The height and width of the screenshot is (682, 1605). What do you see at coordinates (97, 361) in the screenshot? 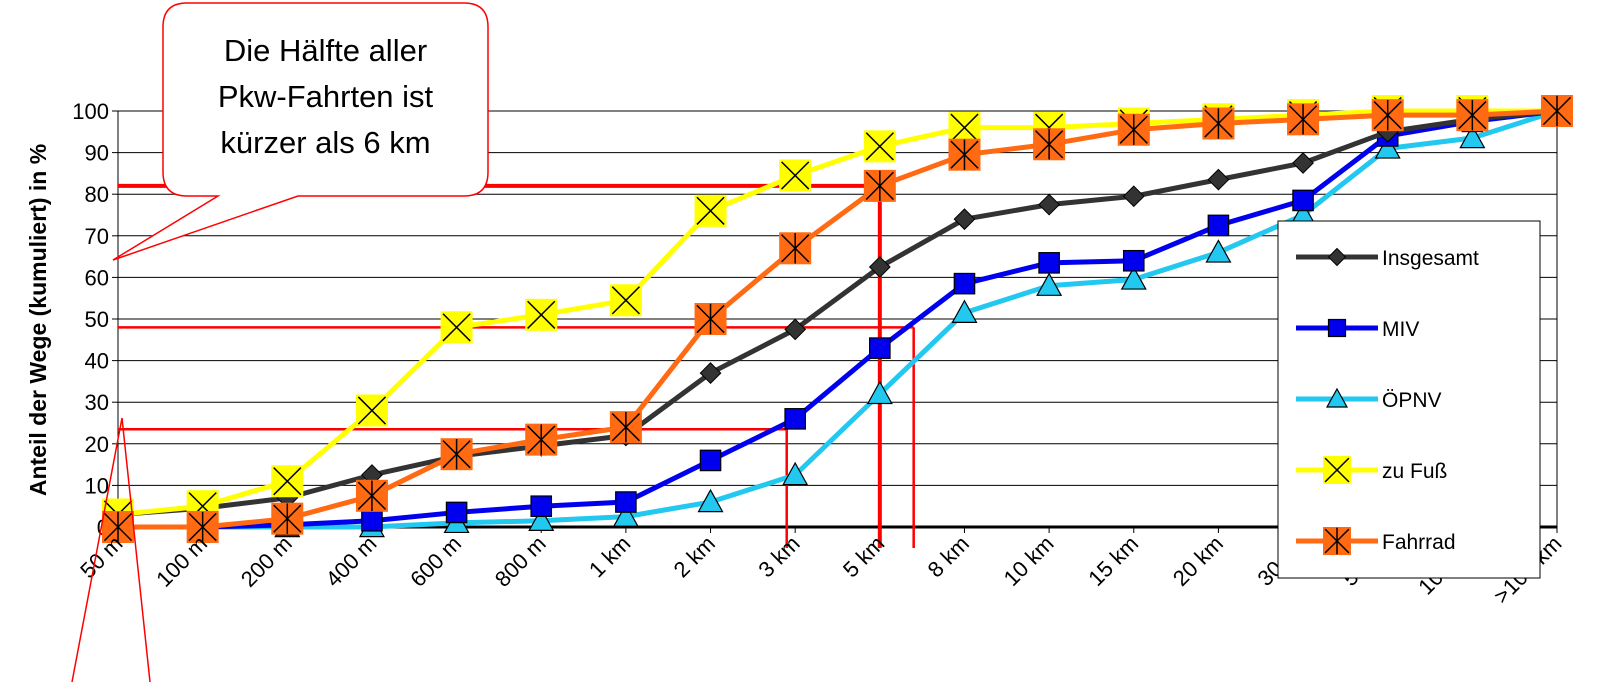
I see `y-tick-label: 40` at bounding box center [97, 361].